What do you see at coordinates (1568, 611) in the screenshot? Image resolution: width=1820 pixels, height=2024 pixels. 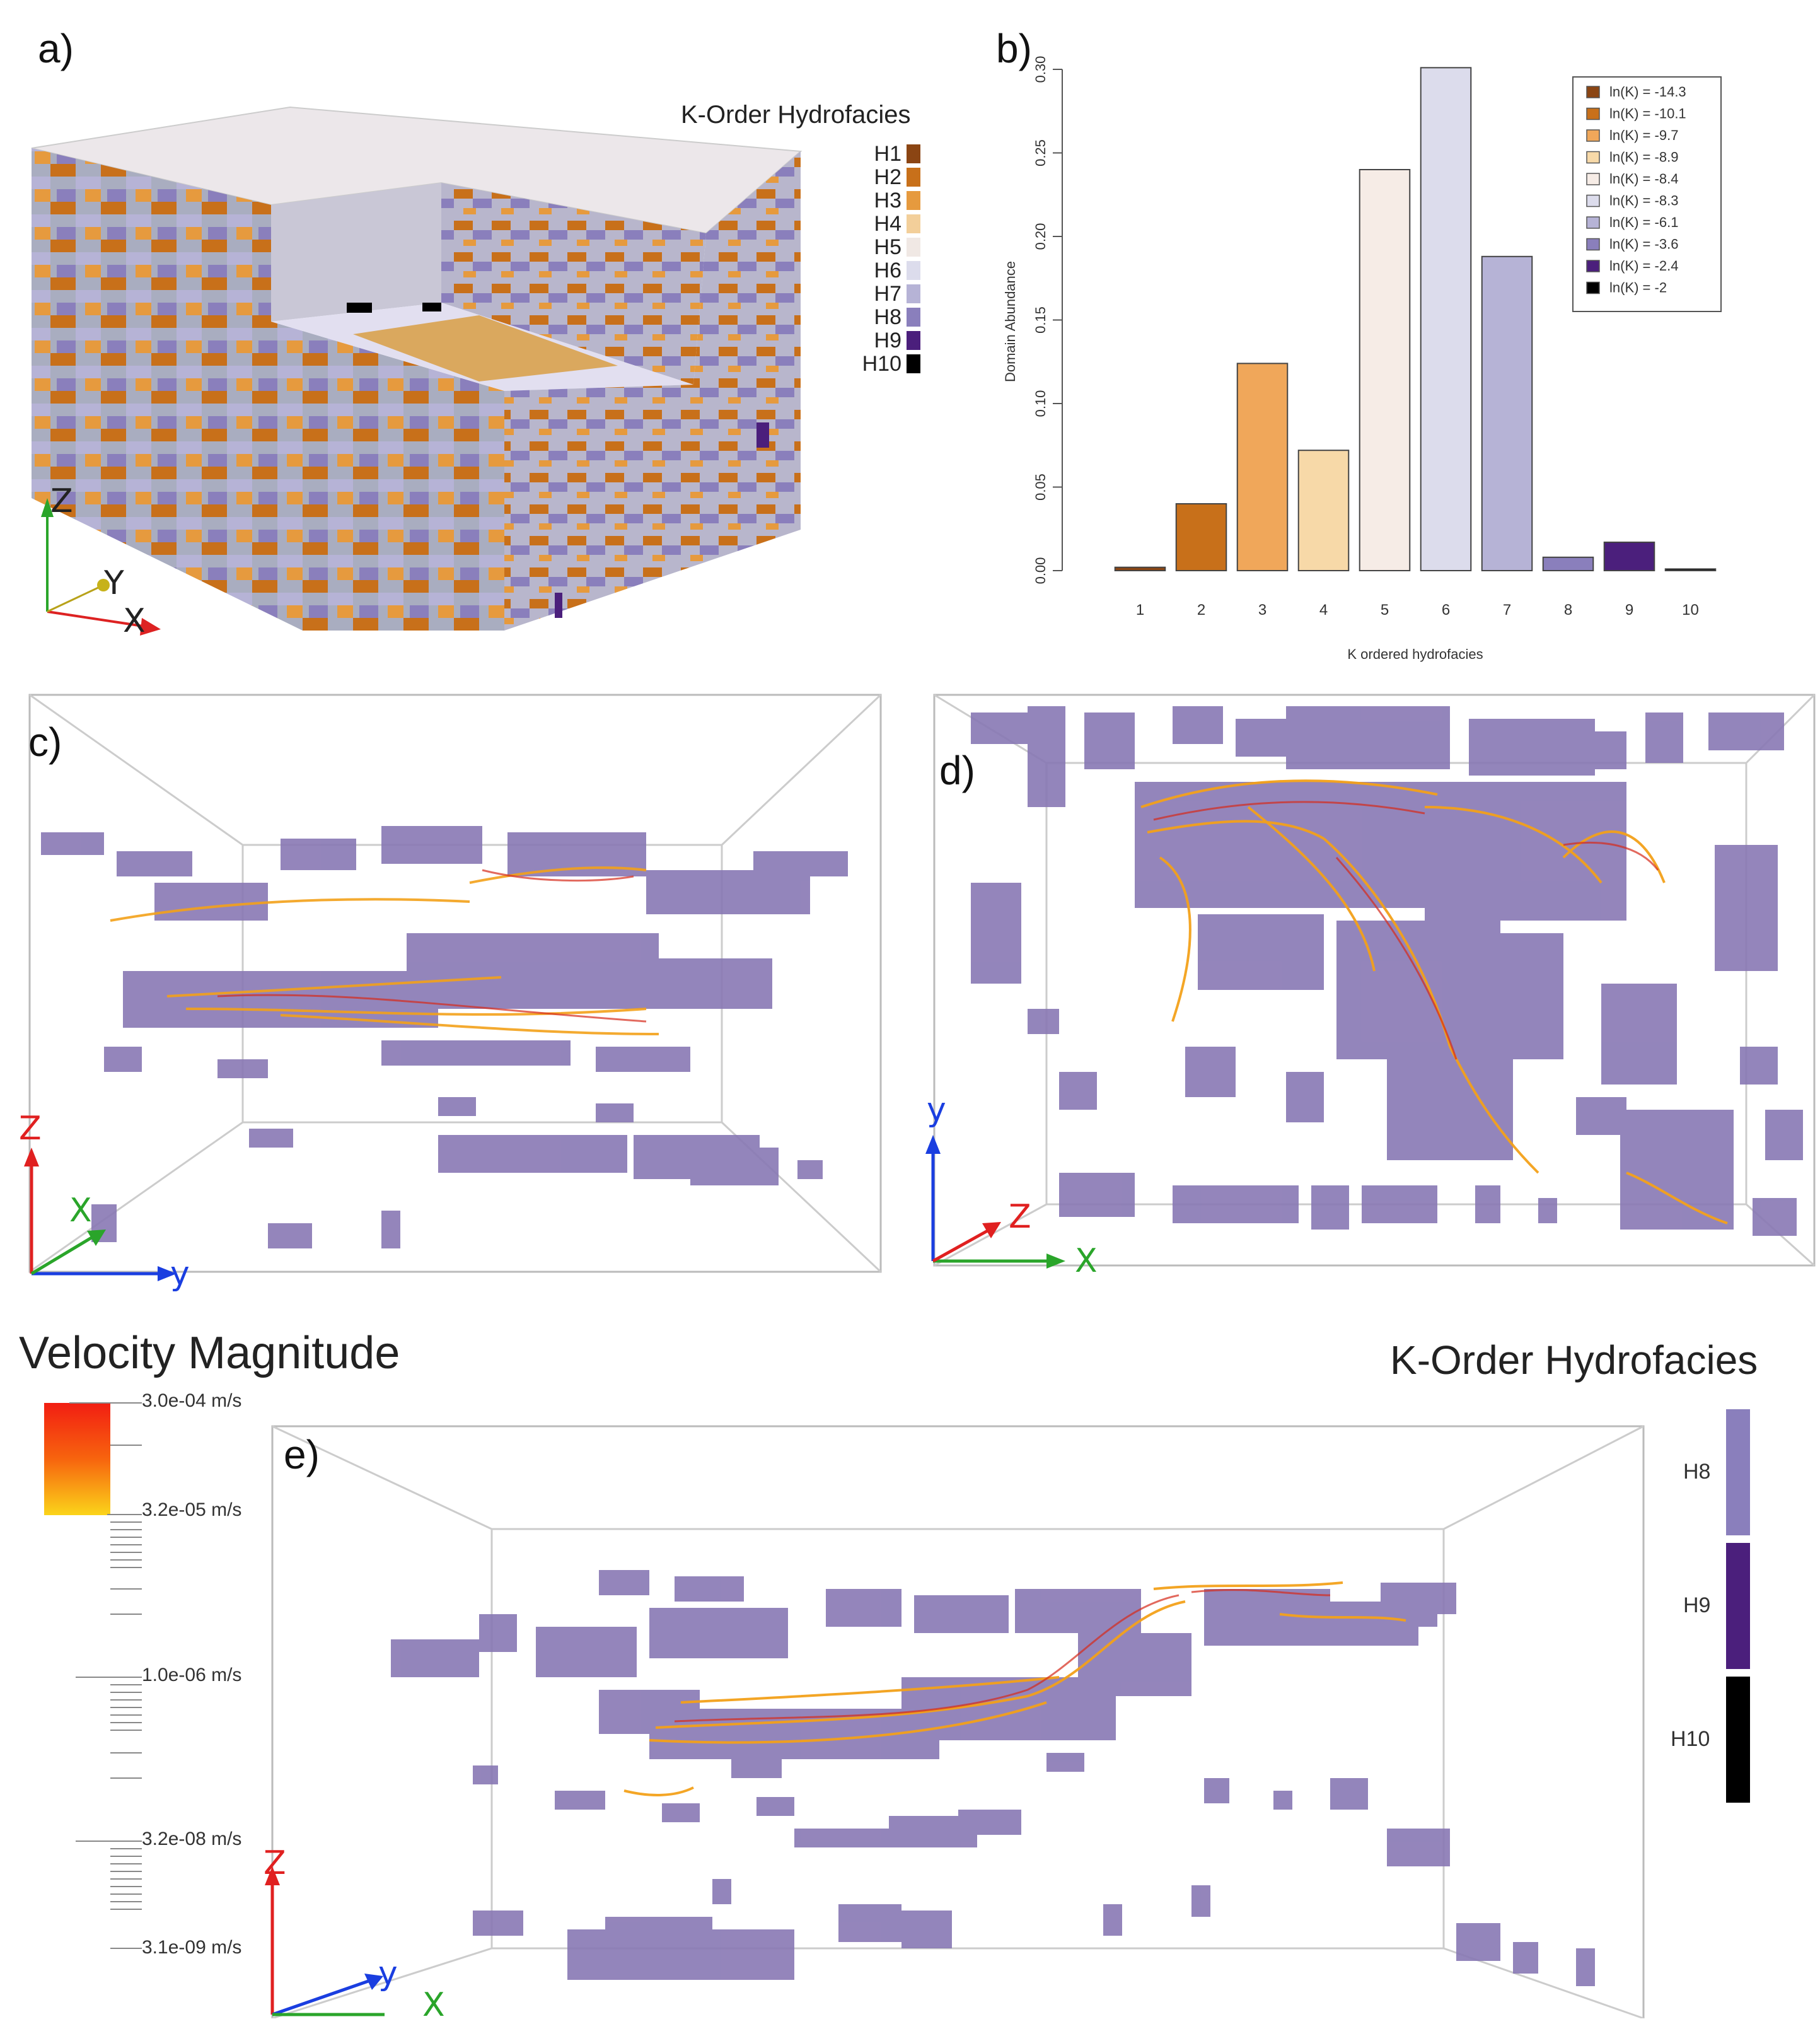 I see `x-tick-label: 8` at bounding box center [1568, 611].